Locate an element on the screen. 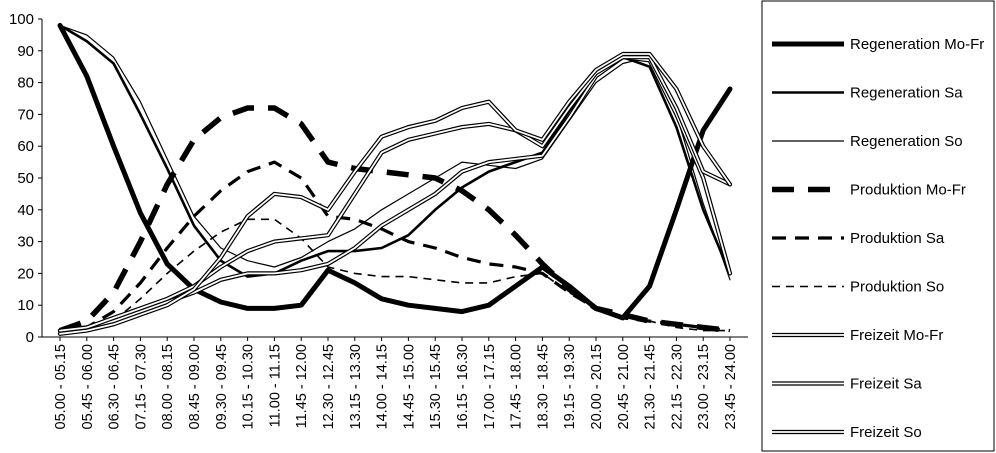  x-tick-label: 06.30 - 06.45 is located at coordinates (115, 386).